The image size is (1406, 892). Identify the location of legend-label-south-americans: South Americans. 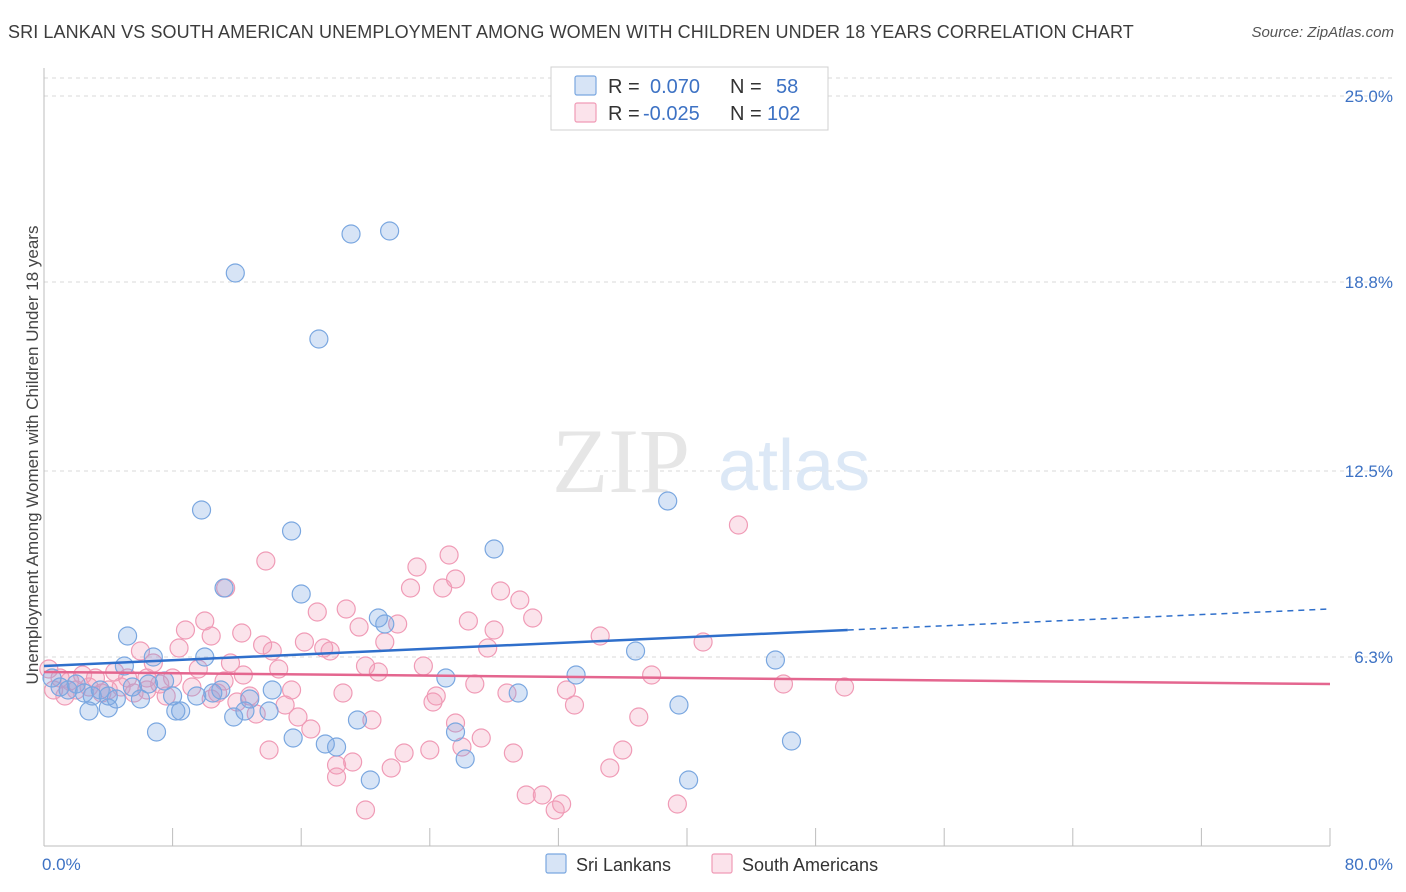
(810, 865).